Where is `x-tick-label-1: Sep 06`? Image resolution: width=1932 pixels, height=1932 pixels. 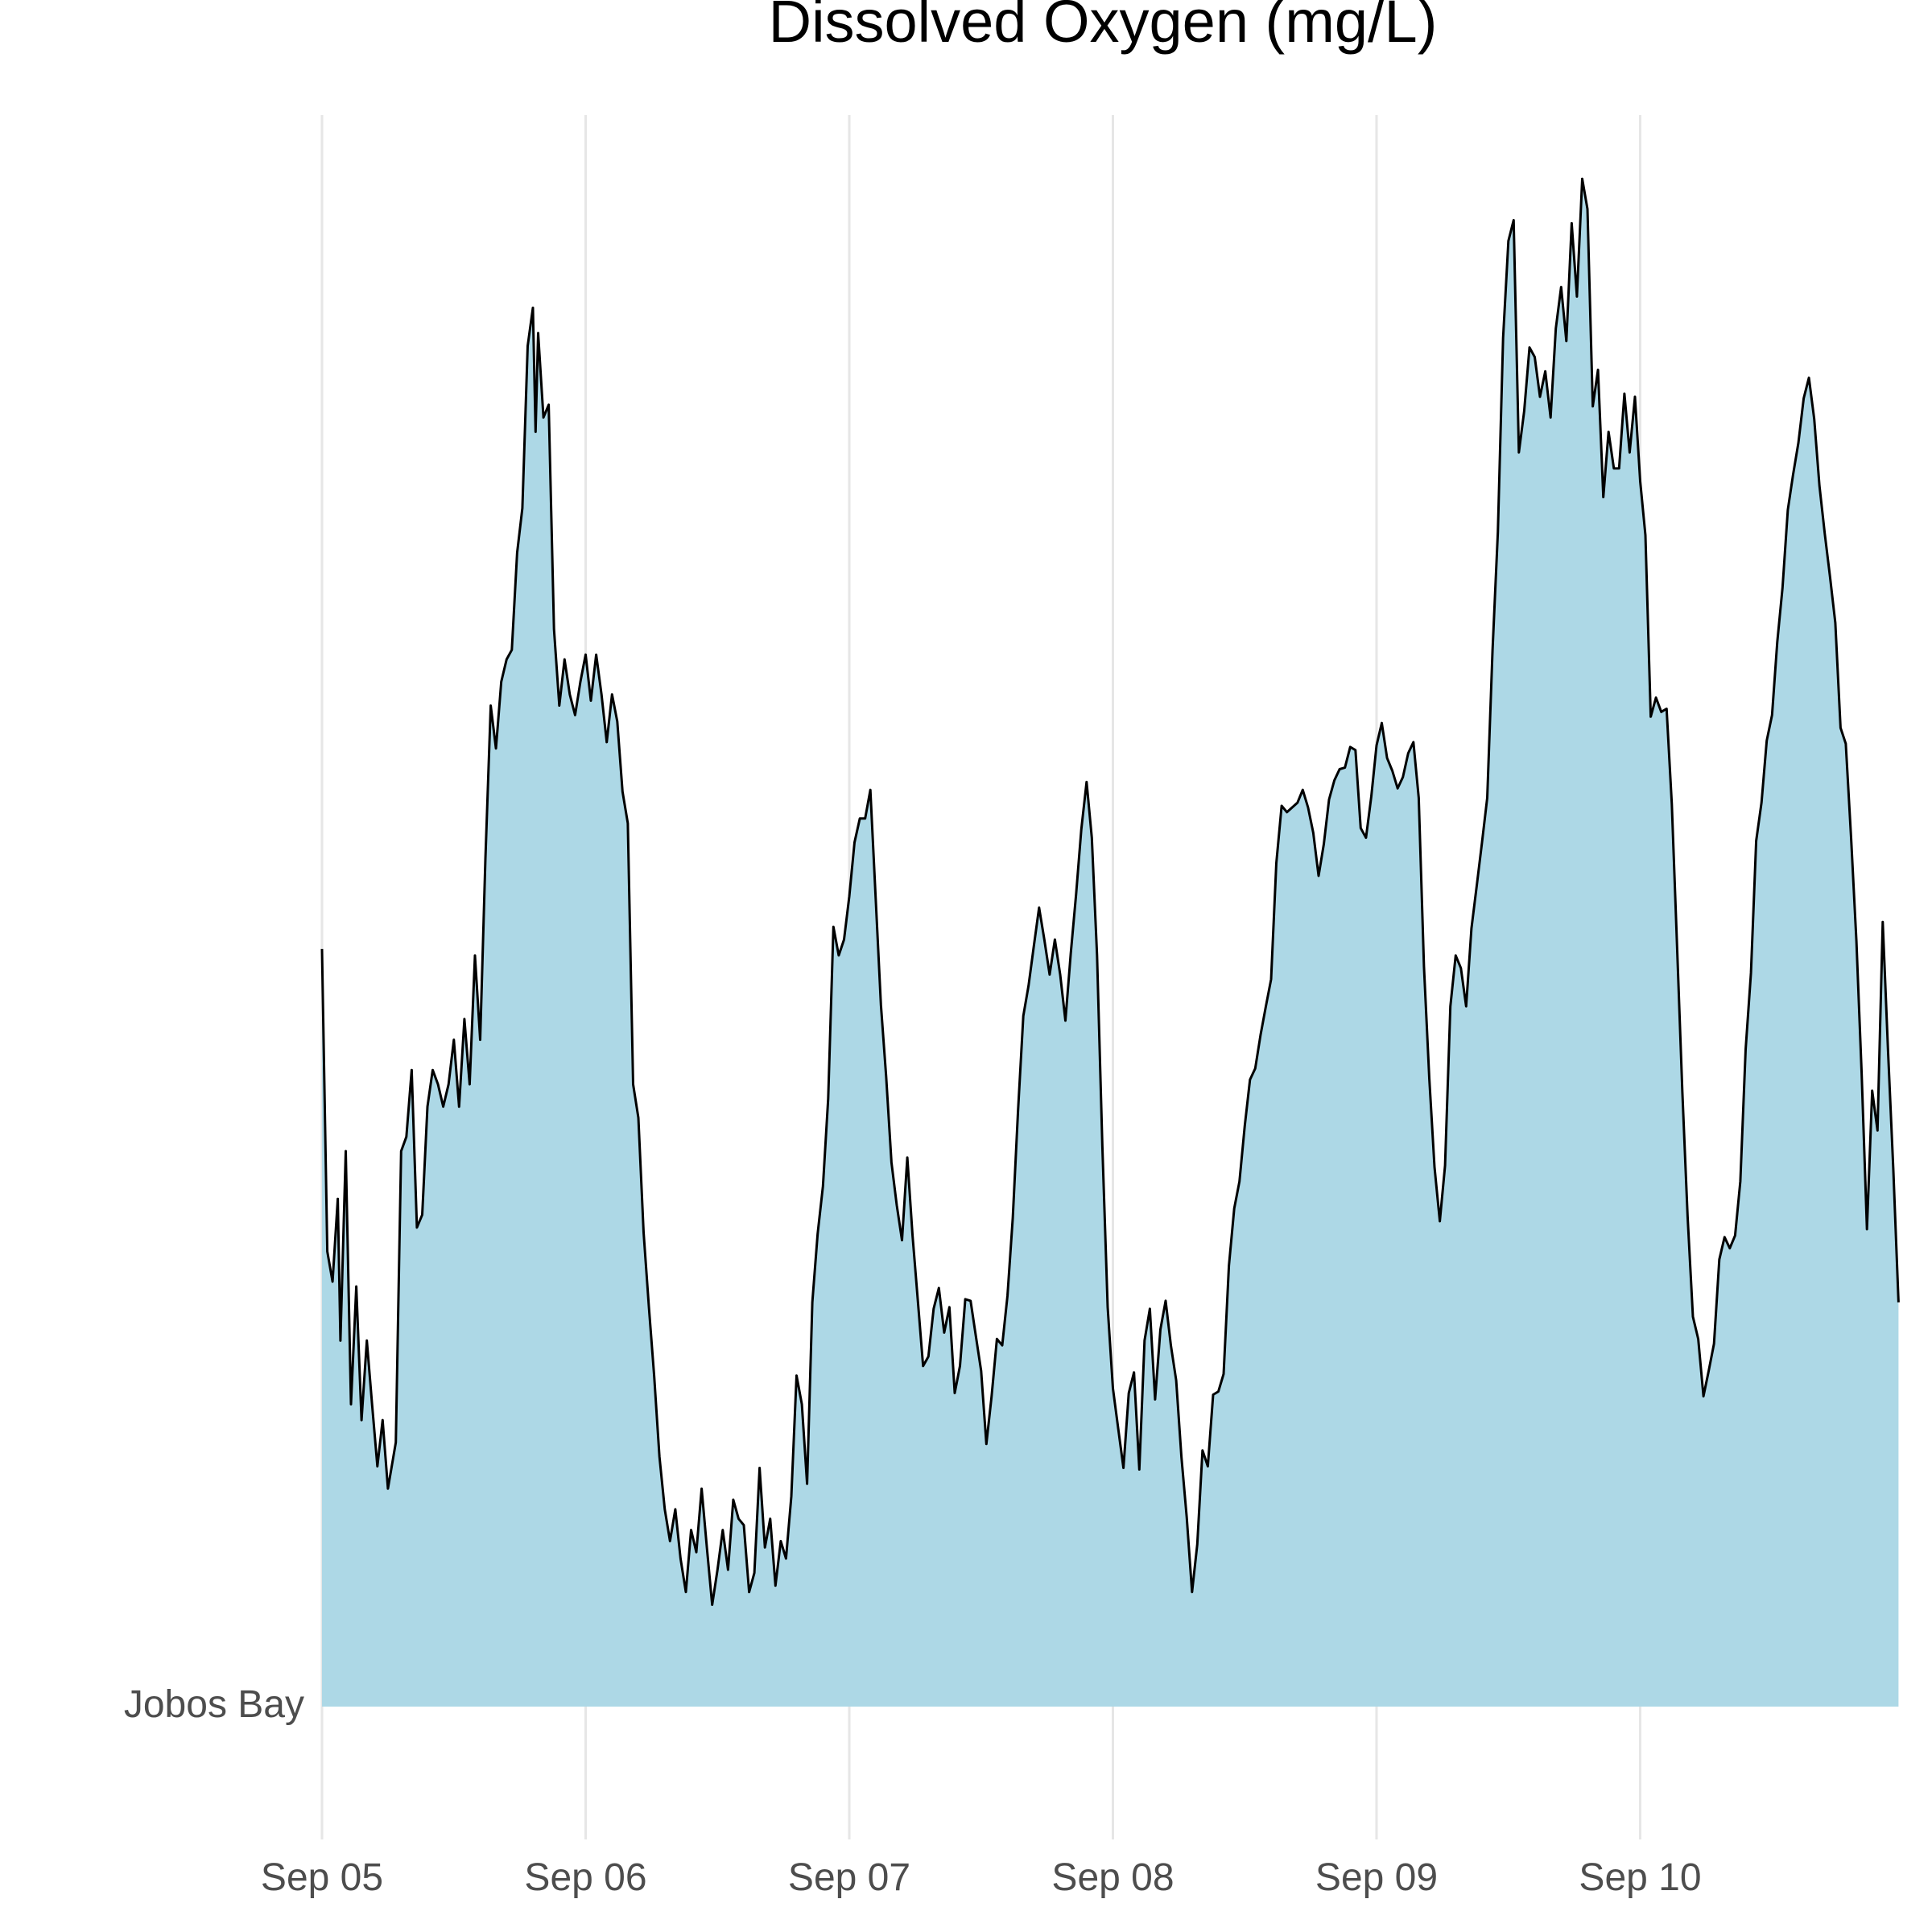 x-tick-label-1: Sep 06 is located at coordinates (585, 1877).